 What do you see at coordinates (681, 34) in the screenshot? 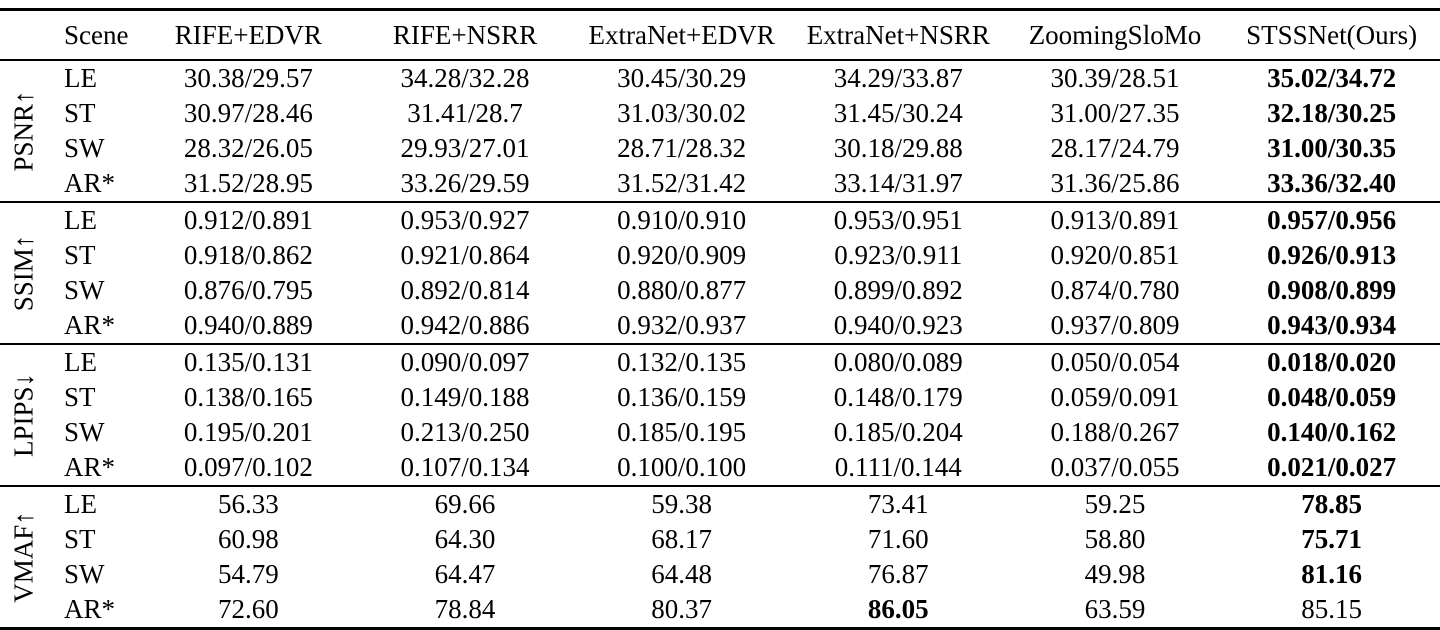
I see `column-header-extranet-edvr: ExtraNet+EDVR` at bounding box center [681, 34].